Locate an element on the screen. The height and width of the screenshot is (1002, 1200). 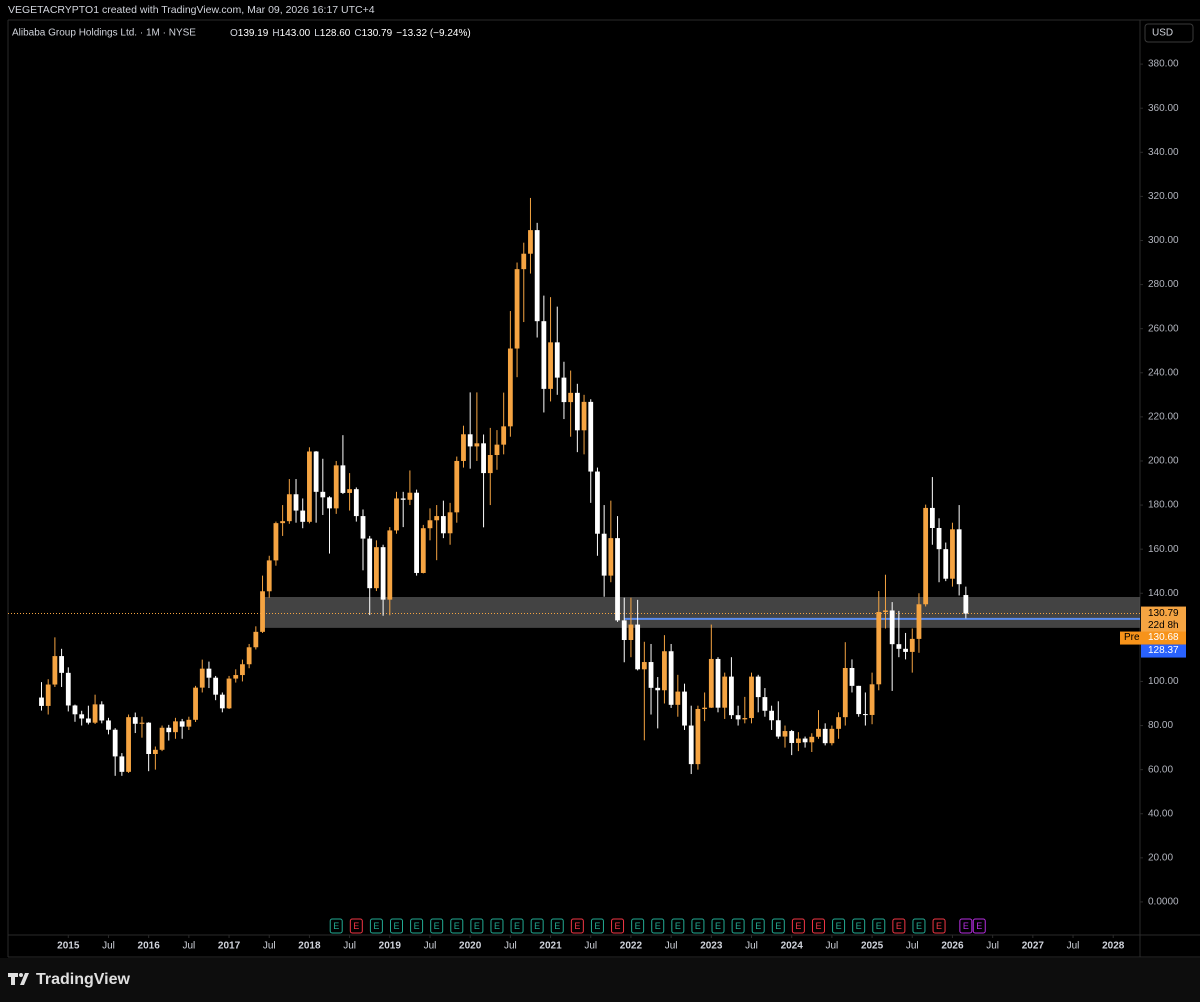
x-tick-label: 2026 is located at coordinates (952, 946).